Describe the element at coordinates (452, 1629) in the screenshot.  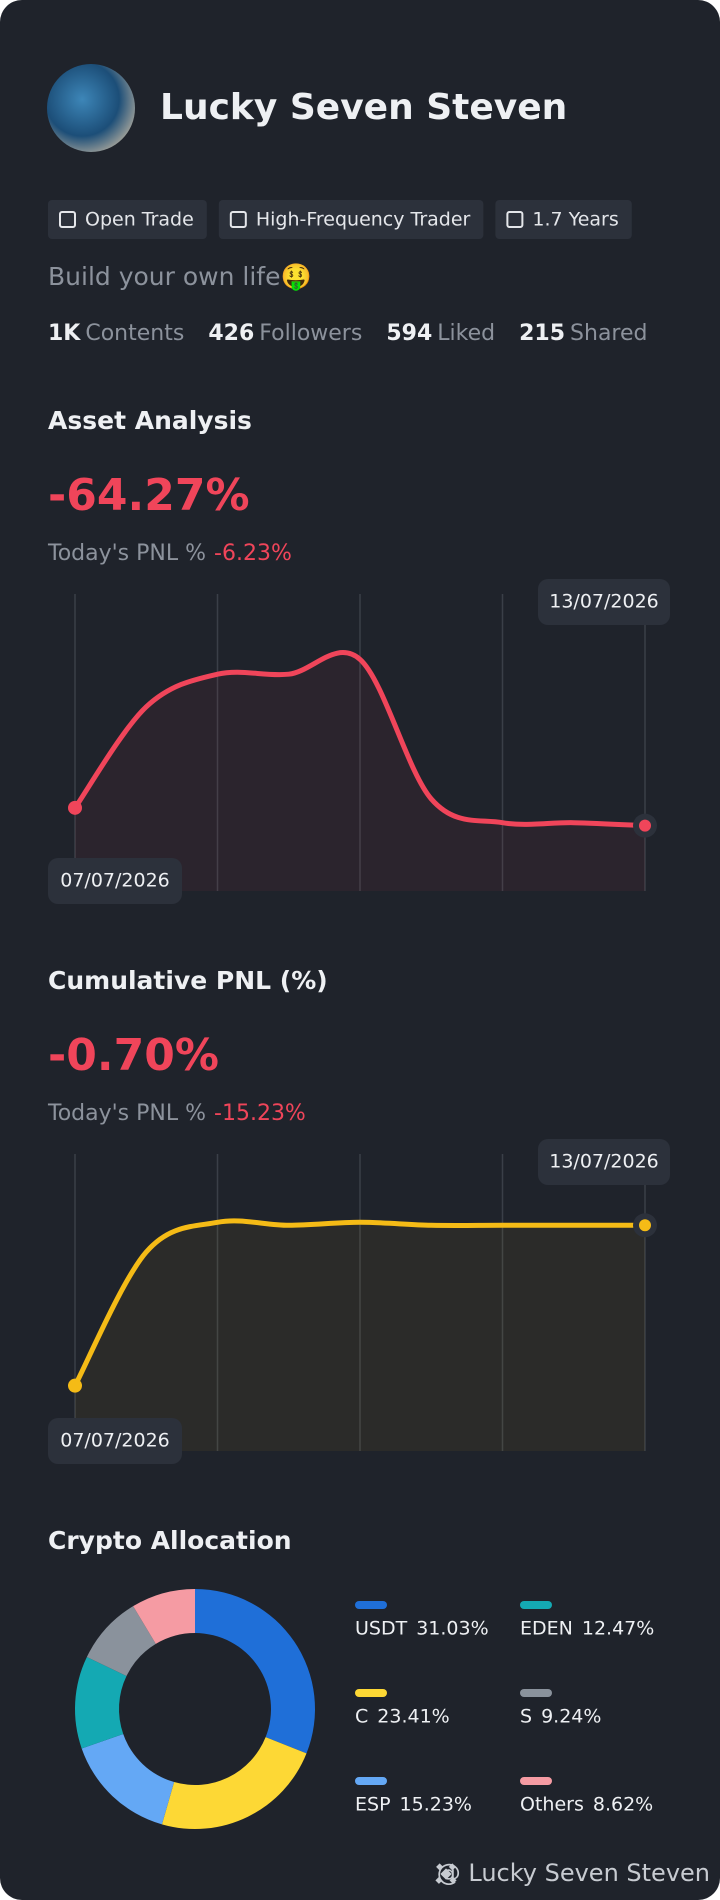
I see `legend-value: 31.03%` at that location.